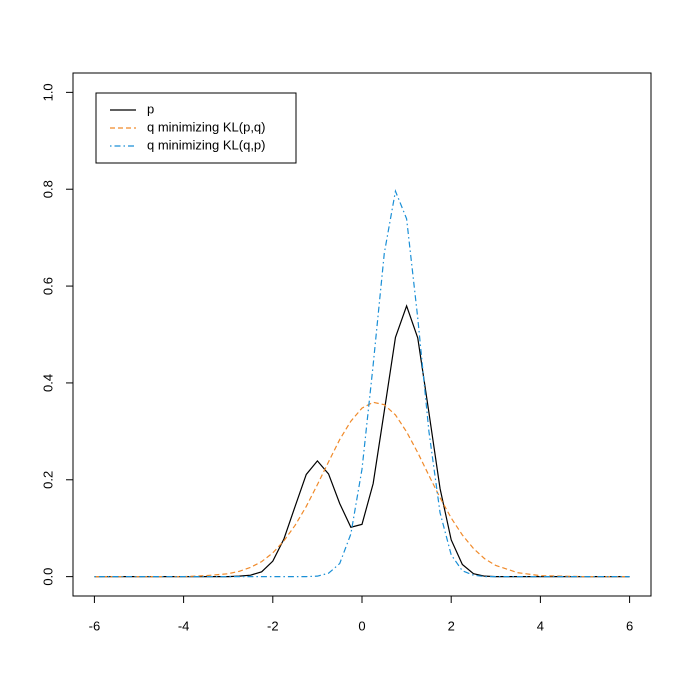 The image size is (689, 689). I want to click on x-tick-label: 4, so click(540, 625).